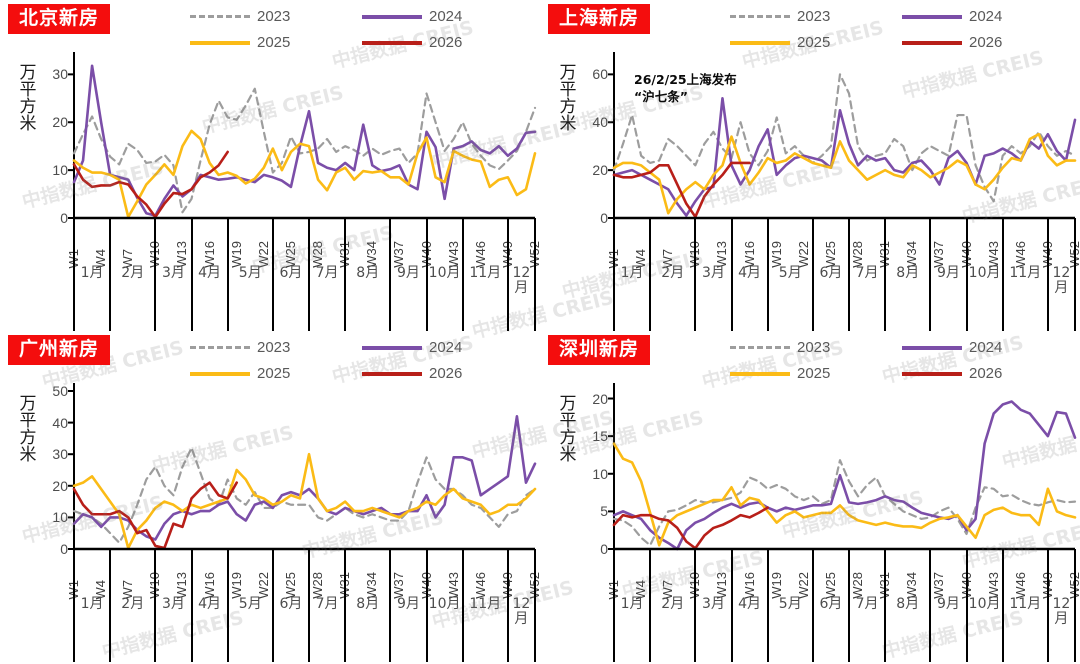  Describe the element at coordinates (220, 347) in the screenshot. I see `legend-swatch-2023` at that location.